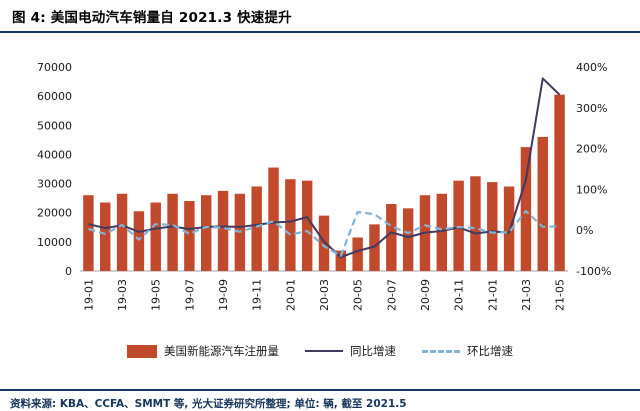  What do you see at coordinates (324, 233) in the screenshot?
I see `mom-growth-line` at bounding box center [324, 233].